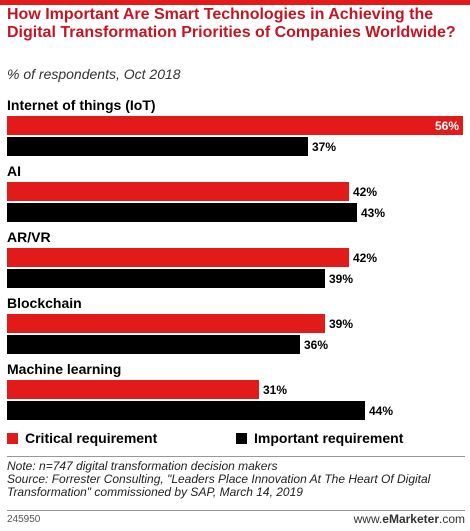 Image resolution: width=470 pixels, height=531 pixels. Describe the element at coordinates (373, 213) in the screenshot. I see `data-label: 43%` at that location.